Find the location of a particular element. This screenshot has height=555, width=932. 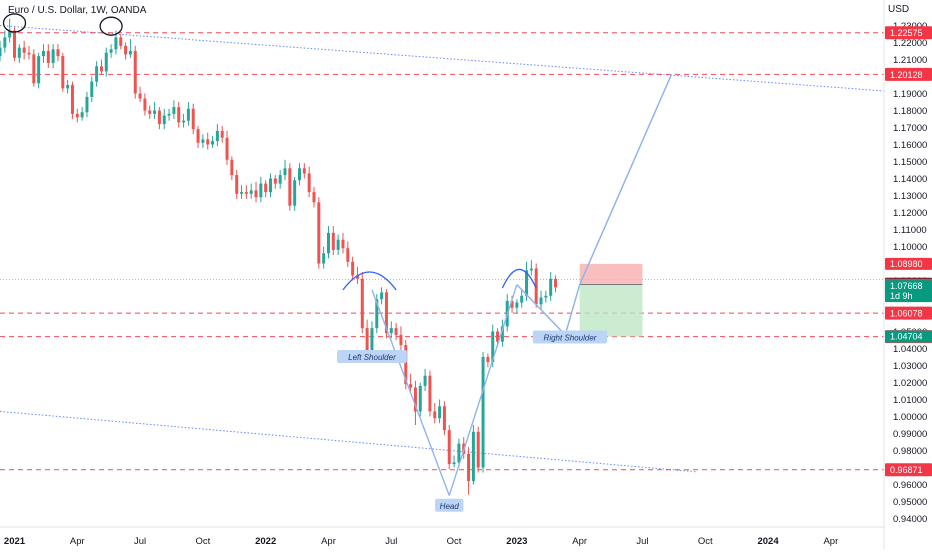

currency-label: USD is located at coordinates (898, 9).